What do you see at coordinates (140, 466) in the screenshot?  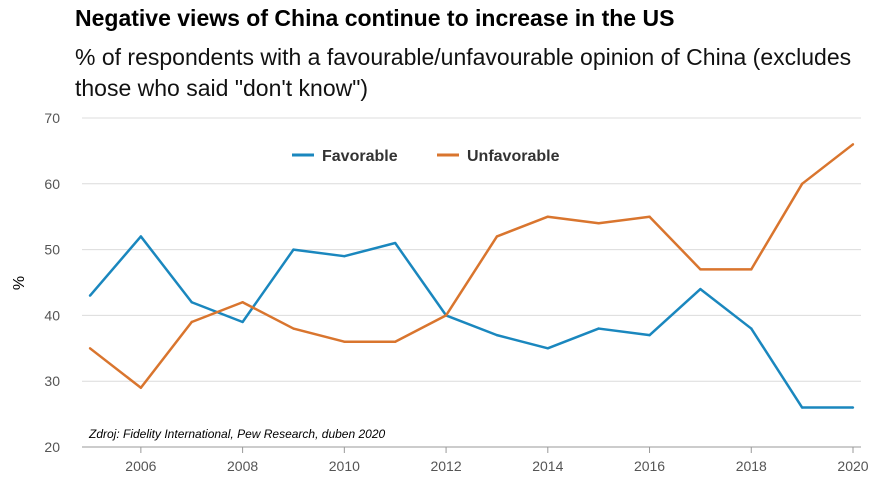 I see `x-tick-label: 2006` at bounding box center [140, 466].